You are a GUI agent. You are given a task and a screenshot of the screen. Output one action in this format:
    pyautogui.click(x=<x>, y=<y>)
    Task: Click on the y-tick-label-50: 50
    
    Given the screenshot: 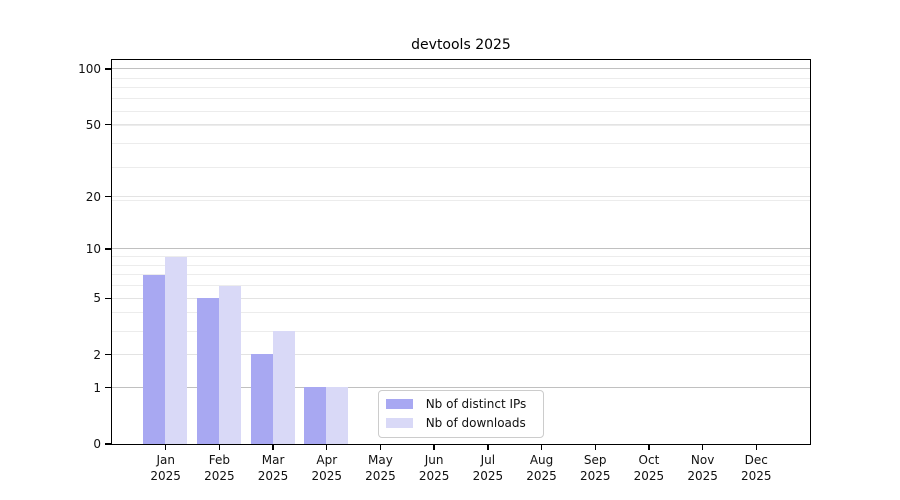 What is the action you would take?
    pyautogui.click(x=93, y=124)
    